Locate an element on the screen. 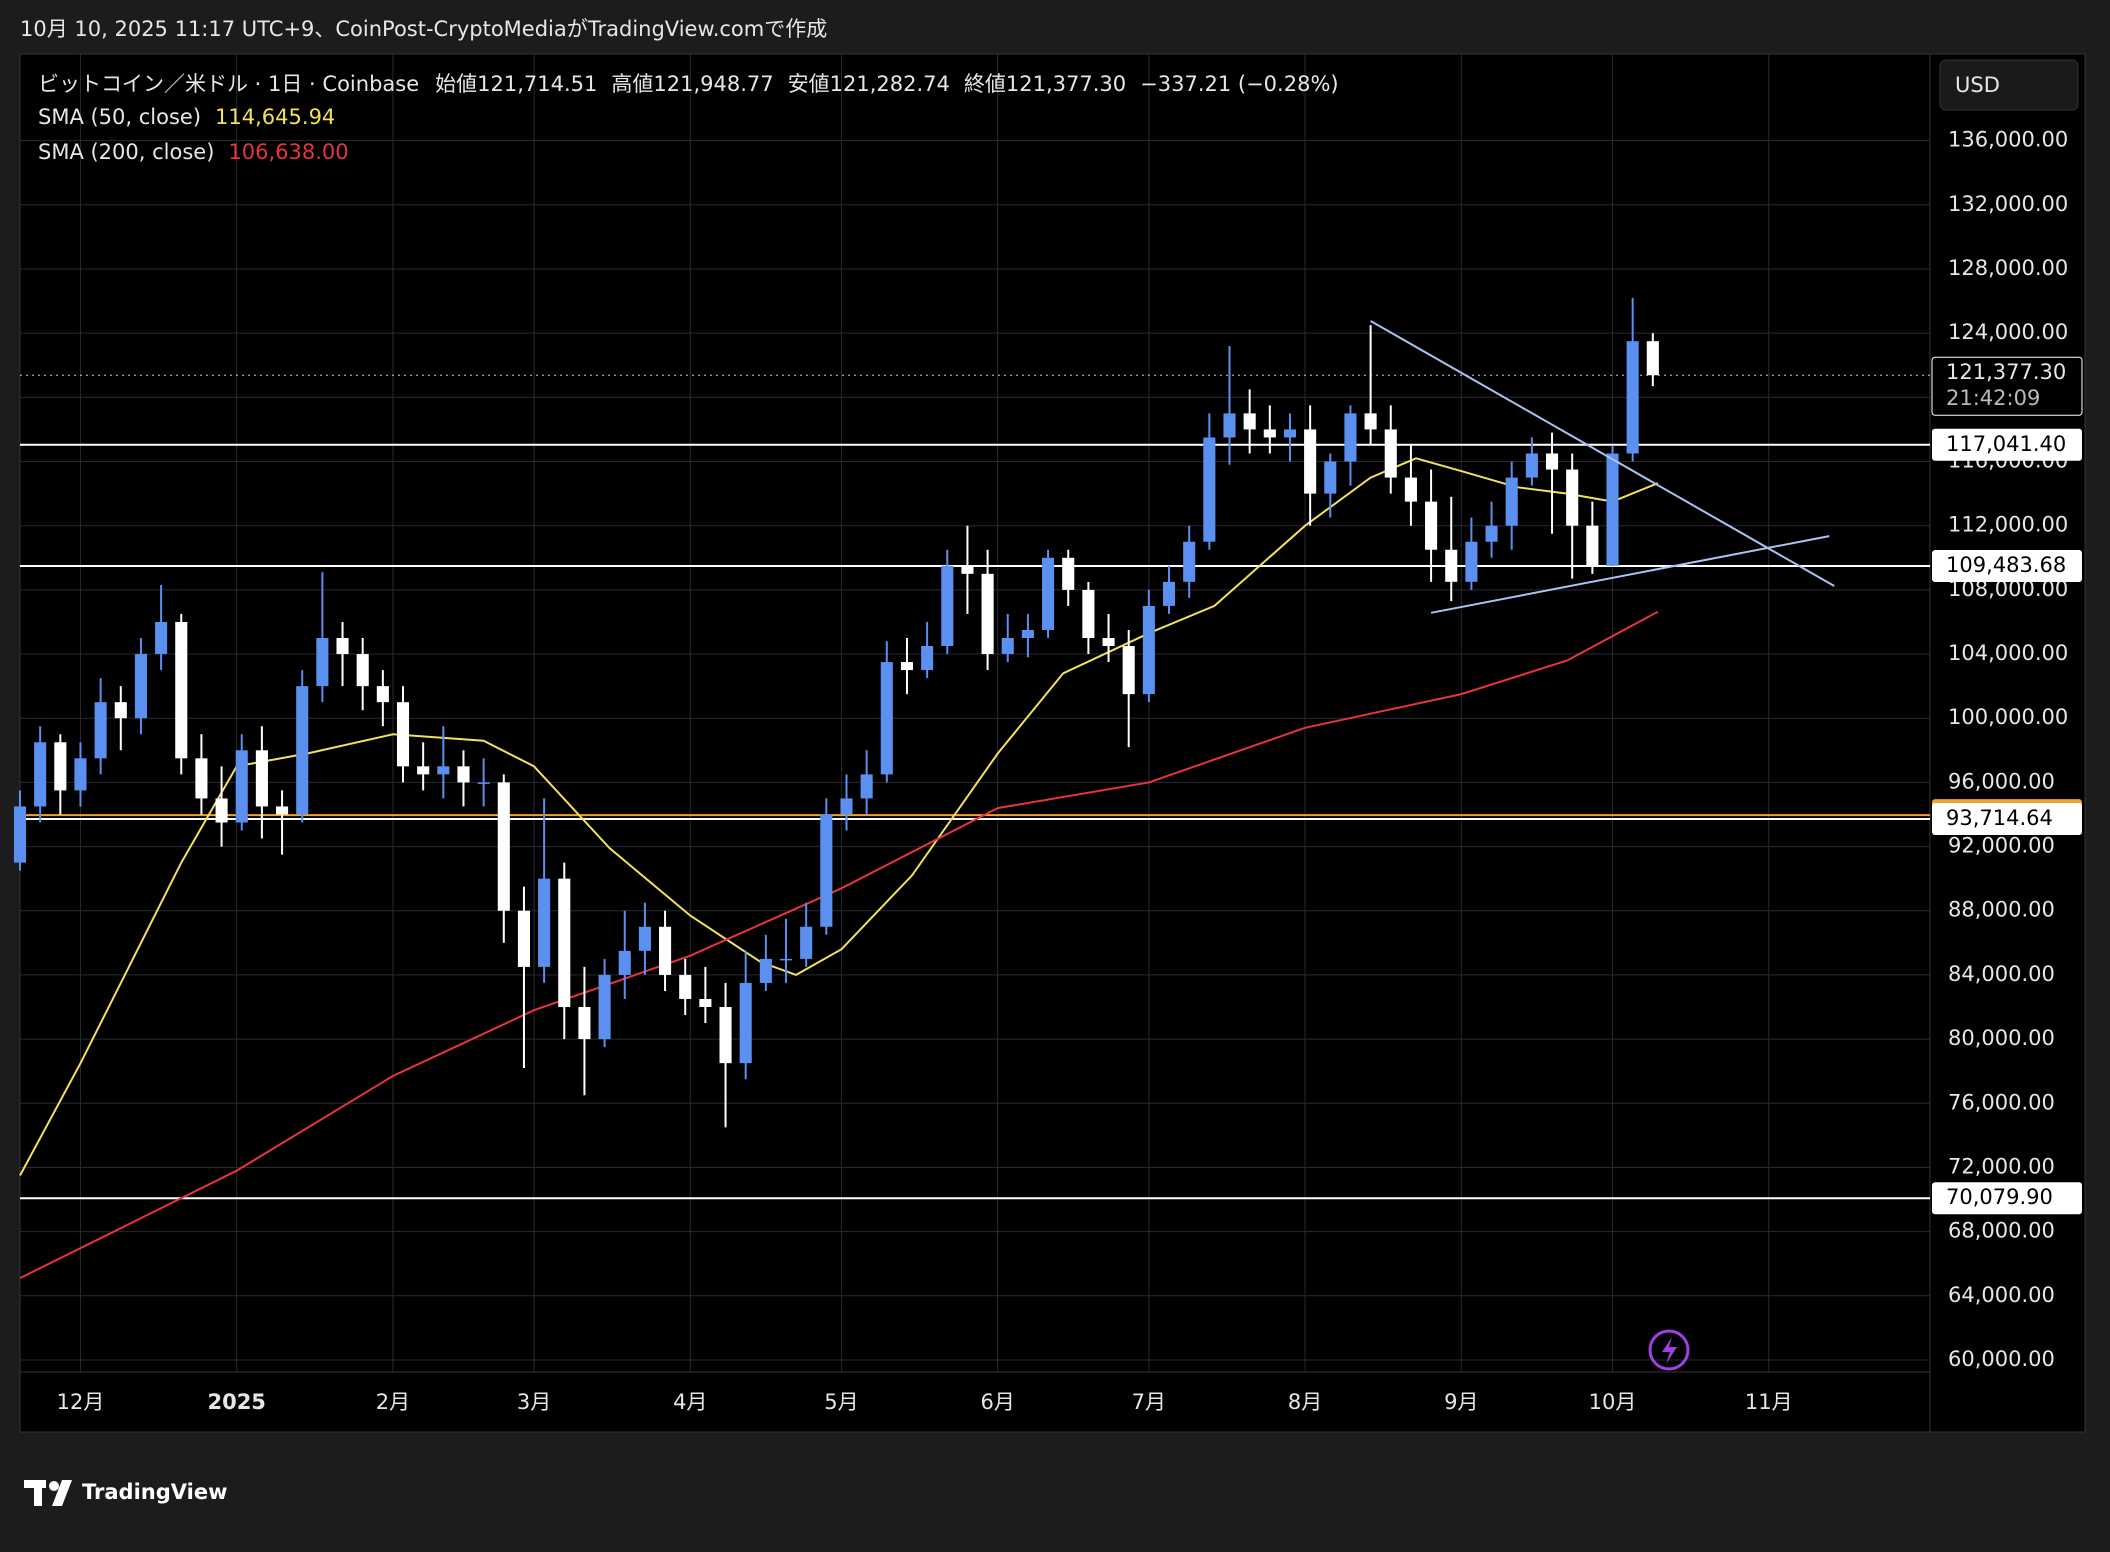 The height and width of the screenshot is (1552, 2110). ohlc-value: 高値121,948.77 is located at coordinates (692, 84).